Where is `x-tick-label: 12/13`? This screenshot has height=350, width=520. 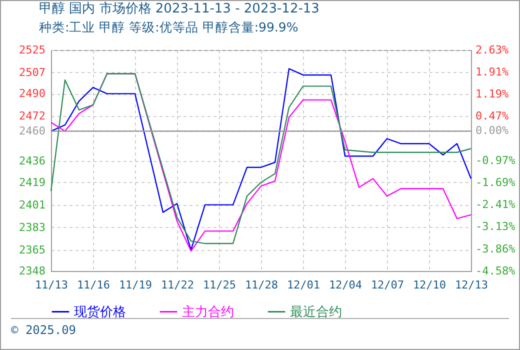
x-tick-label: 12/13 is located at coordinates (471, 285).